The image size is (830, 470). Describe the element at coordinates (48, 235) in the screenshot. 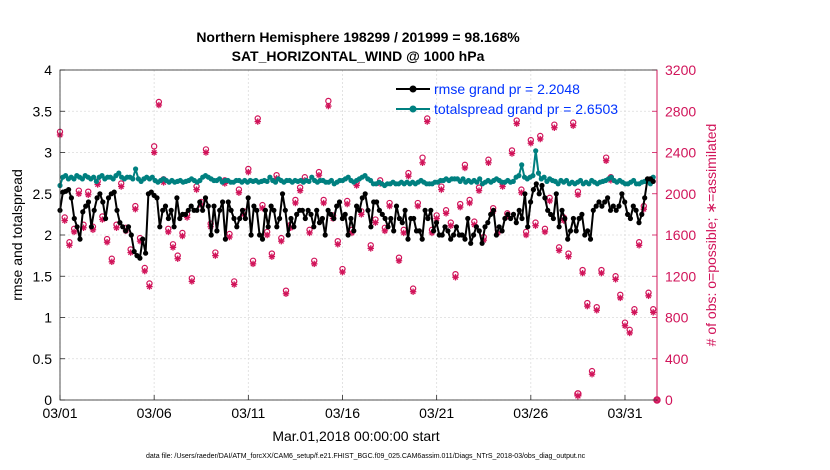

I see `y-left-tick-label: 2` at that location.